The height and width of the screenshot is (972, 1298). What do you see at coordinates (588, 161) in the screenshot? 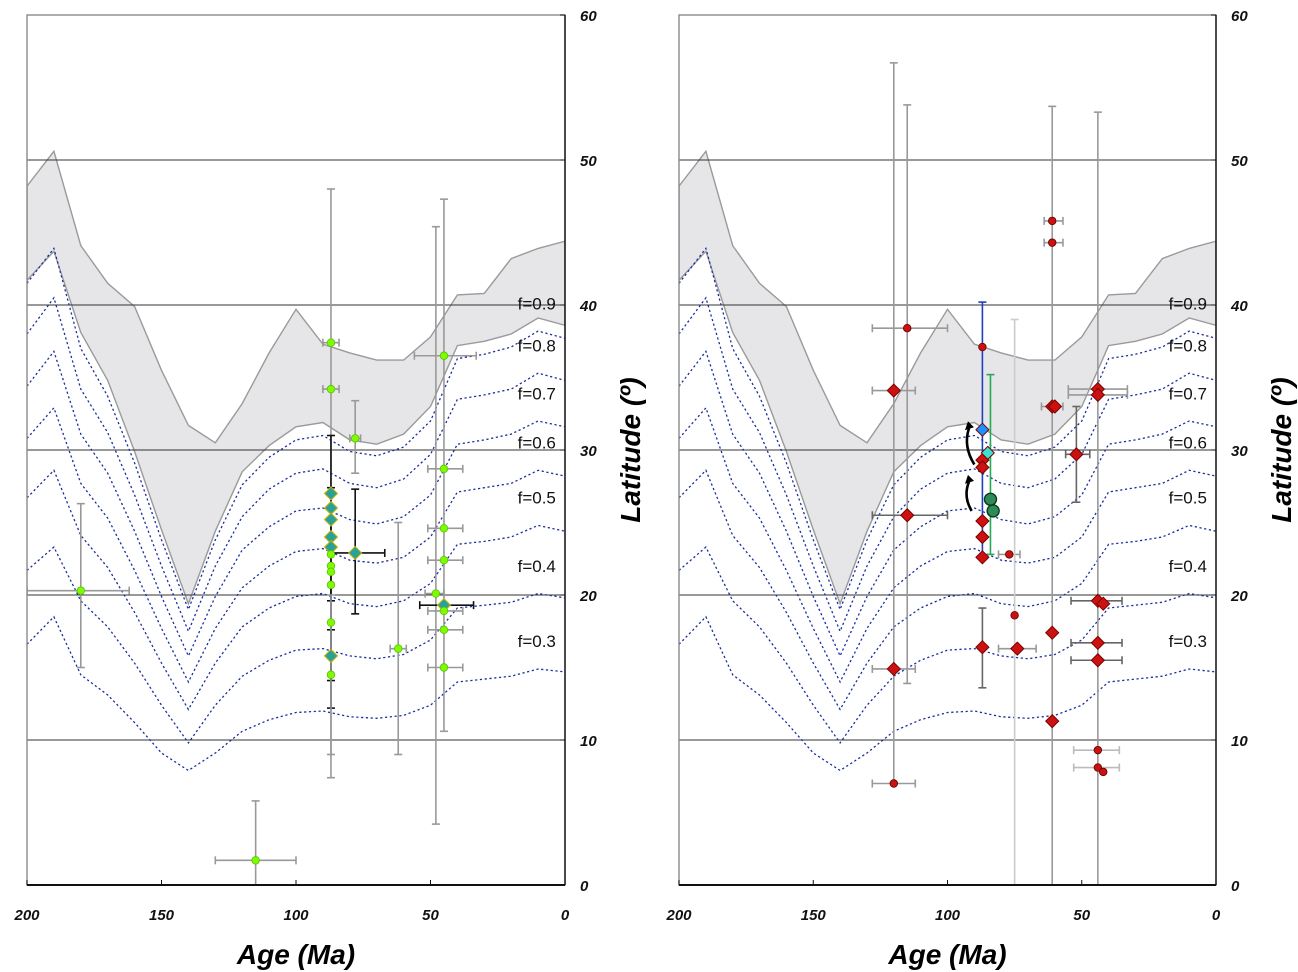
I see `y-tick-label: 50` at bounding box center [588, 161].